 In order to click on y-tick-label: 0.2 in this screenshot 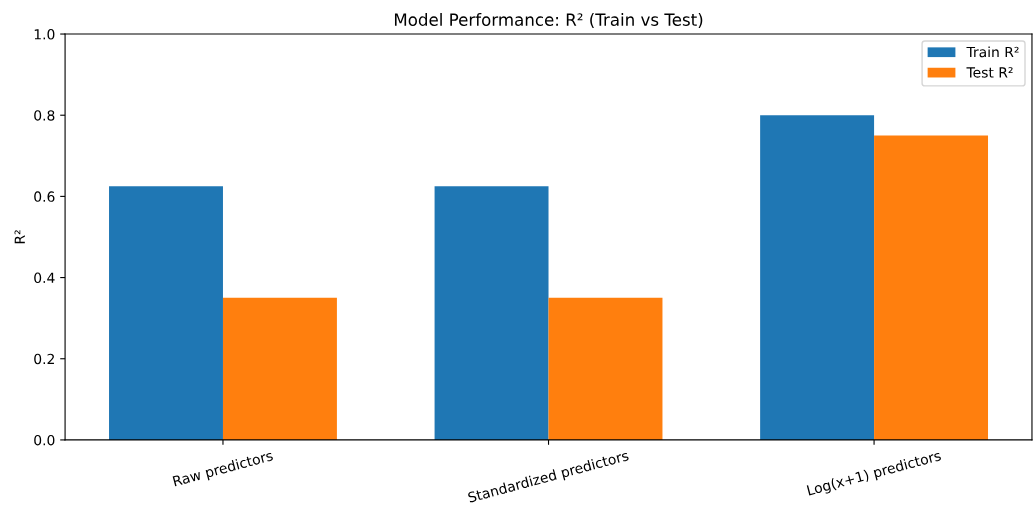, I will do `click(44, 359)`.